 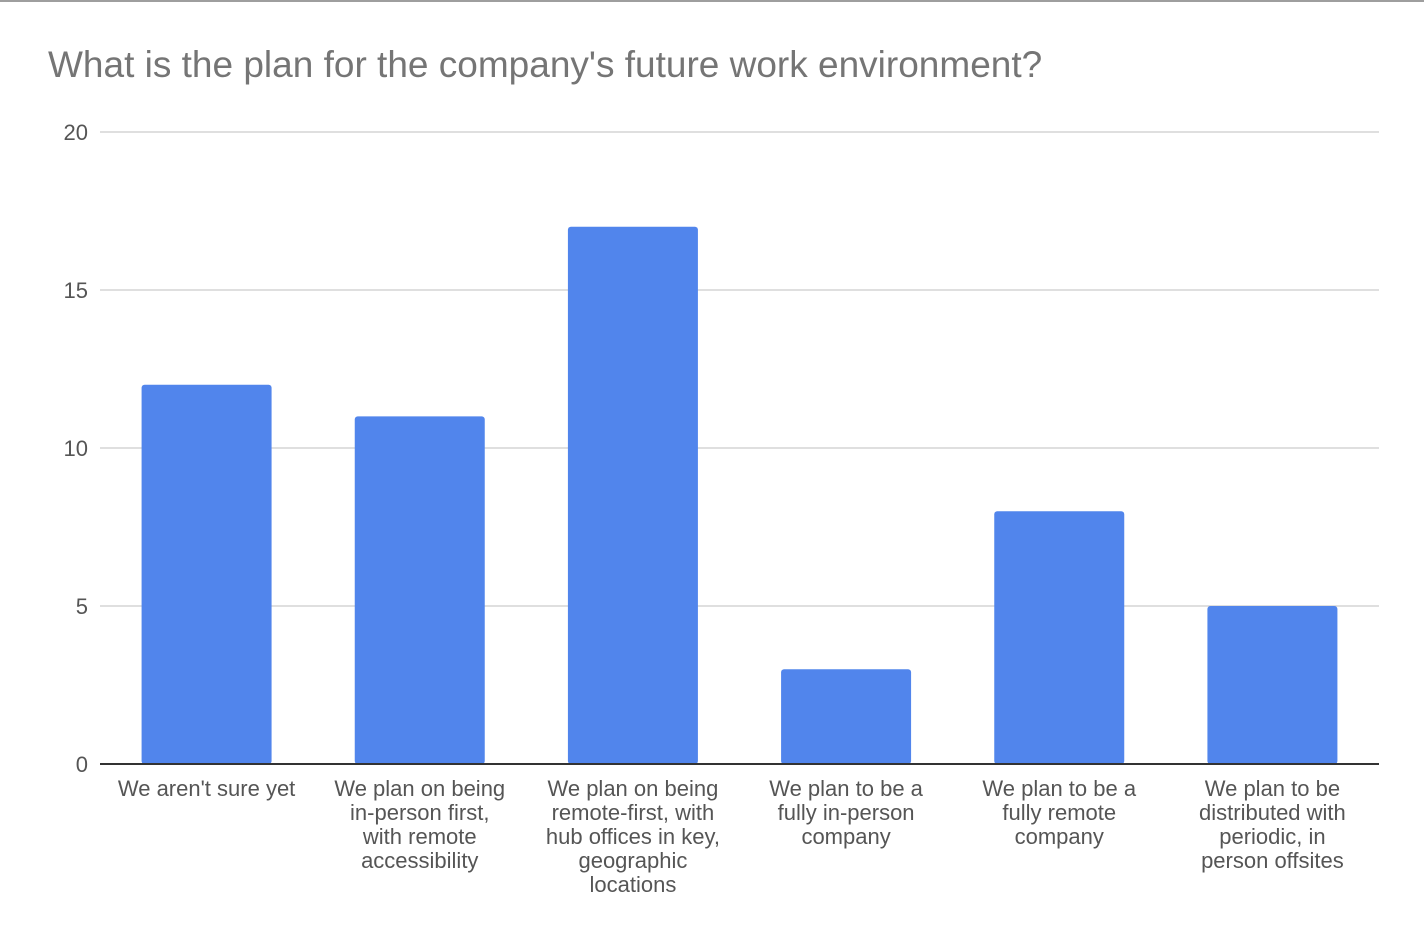 What do you see at coordinates (82, 764) in the screenshot?
I see `y-tick-label: 0` at bounding box center [82, 764].